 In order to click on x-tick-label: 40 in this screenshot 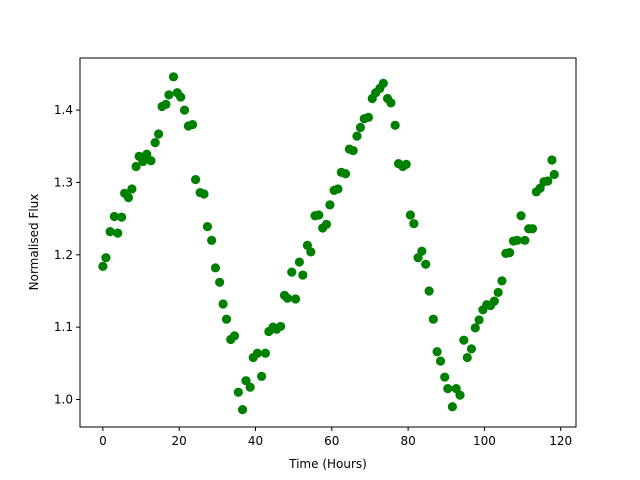, I will do `click(255, 441)`.